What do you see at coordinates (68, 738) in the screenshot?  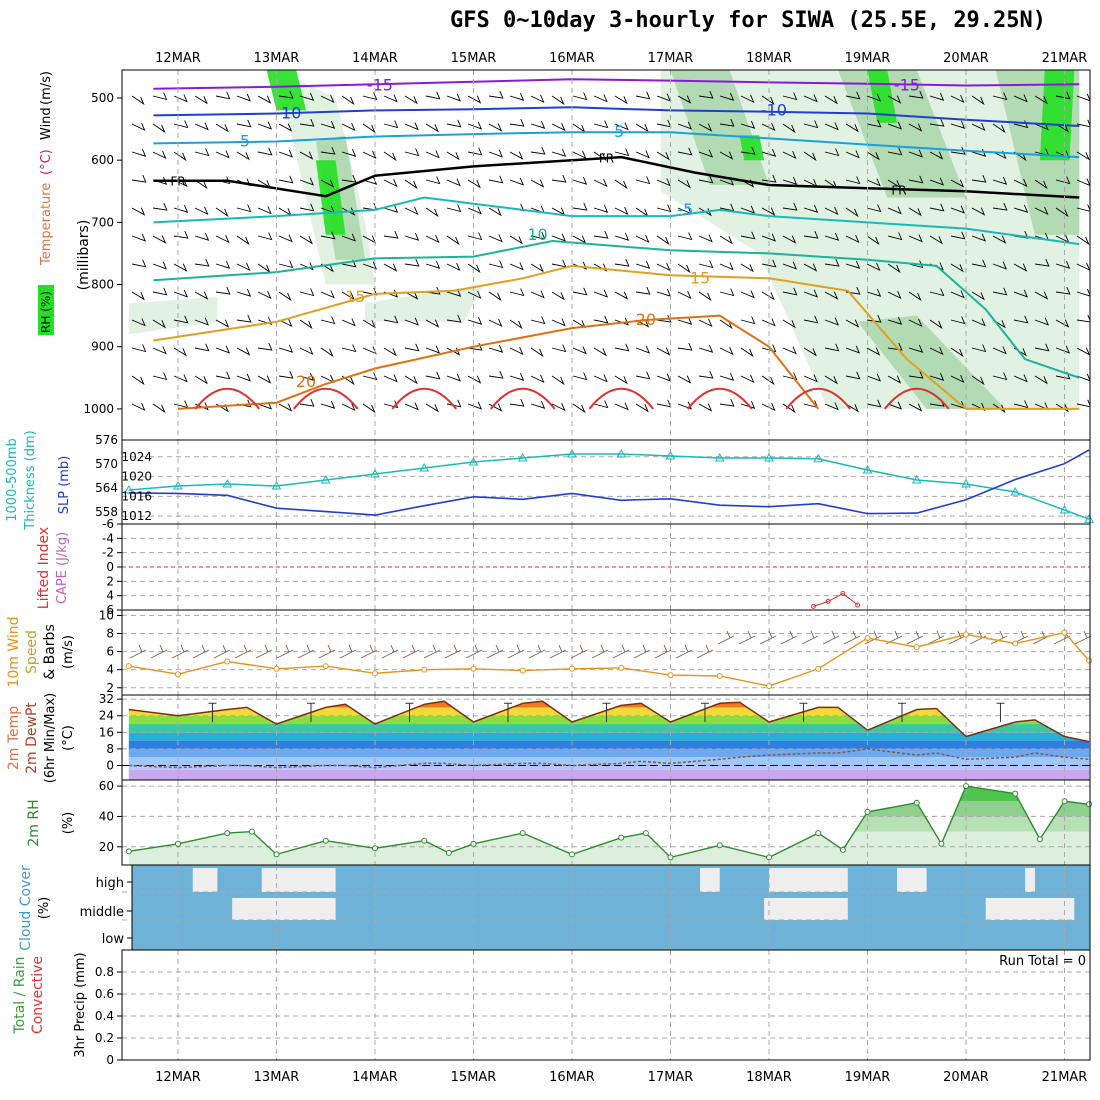 I see `axis-label-celsius: (°C)` at bounding box center [68, 738].